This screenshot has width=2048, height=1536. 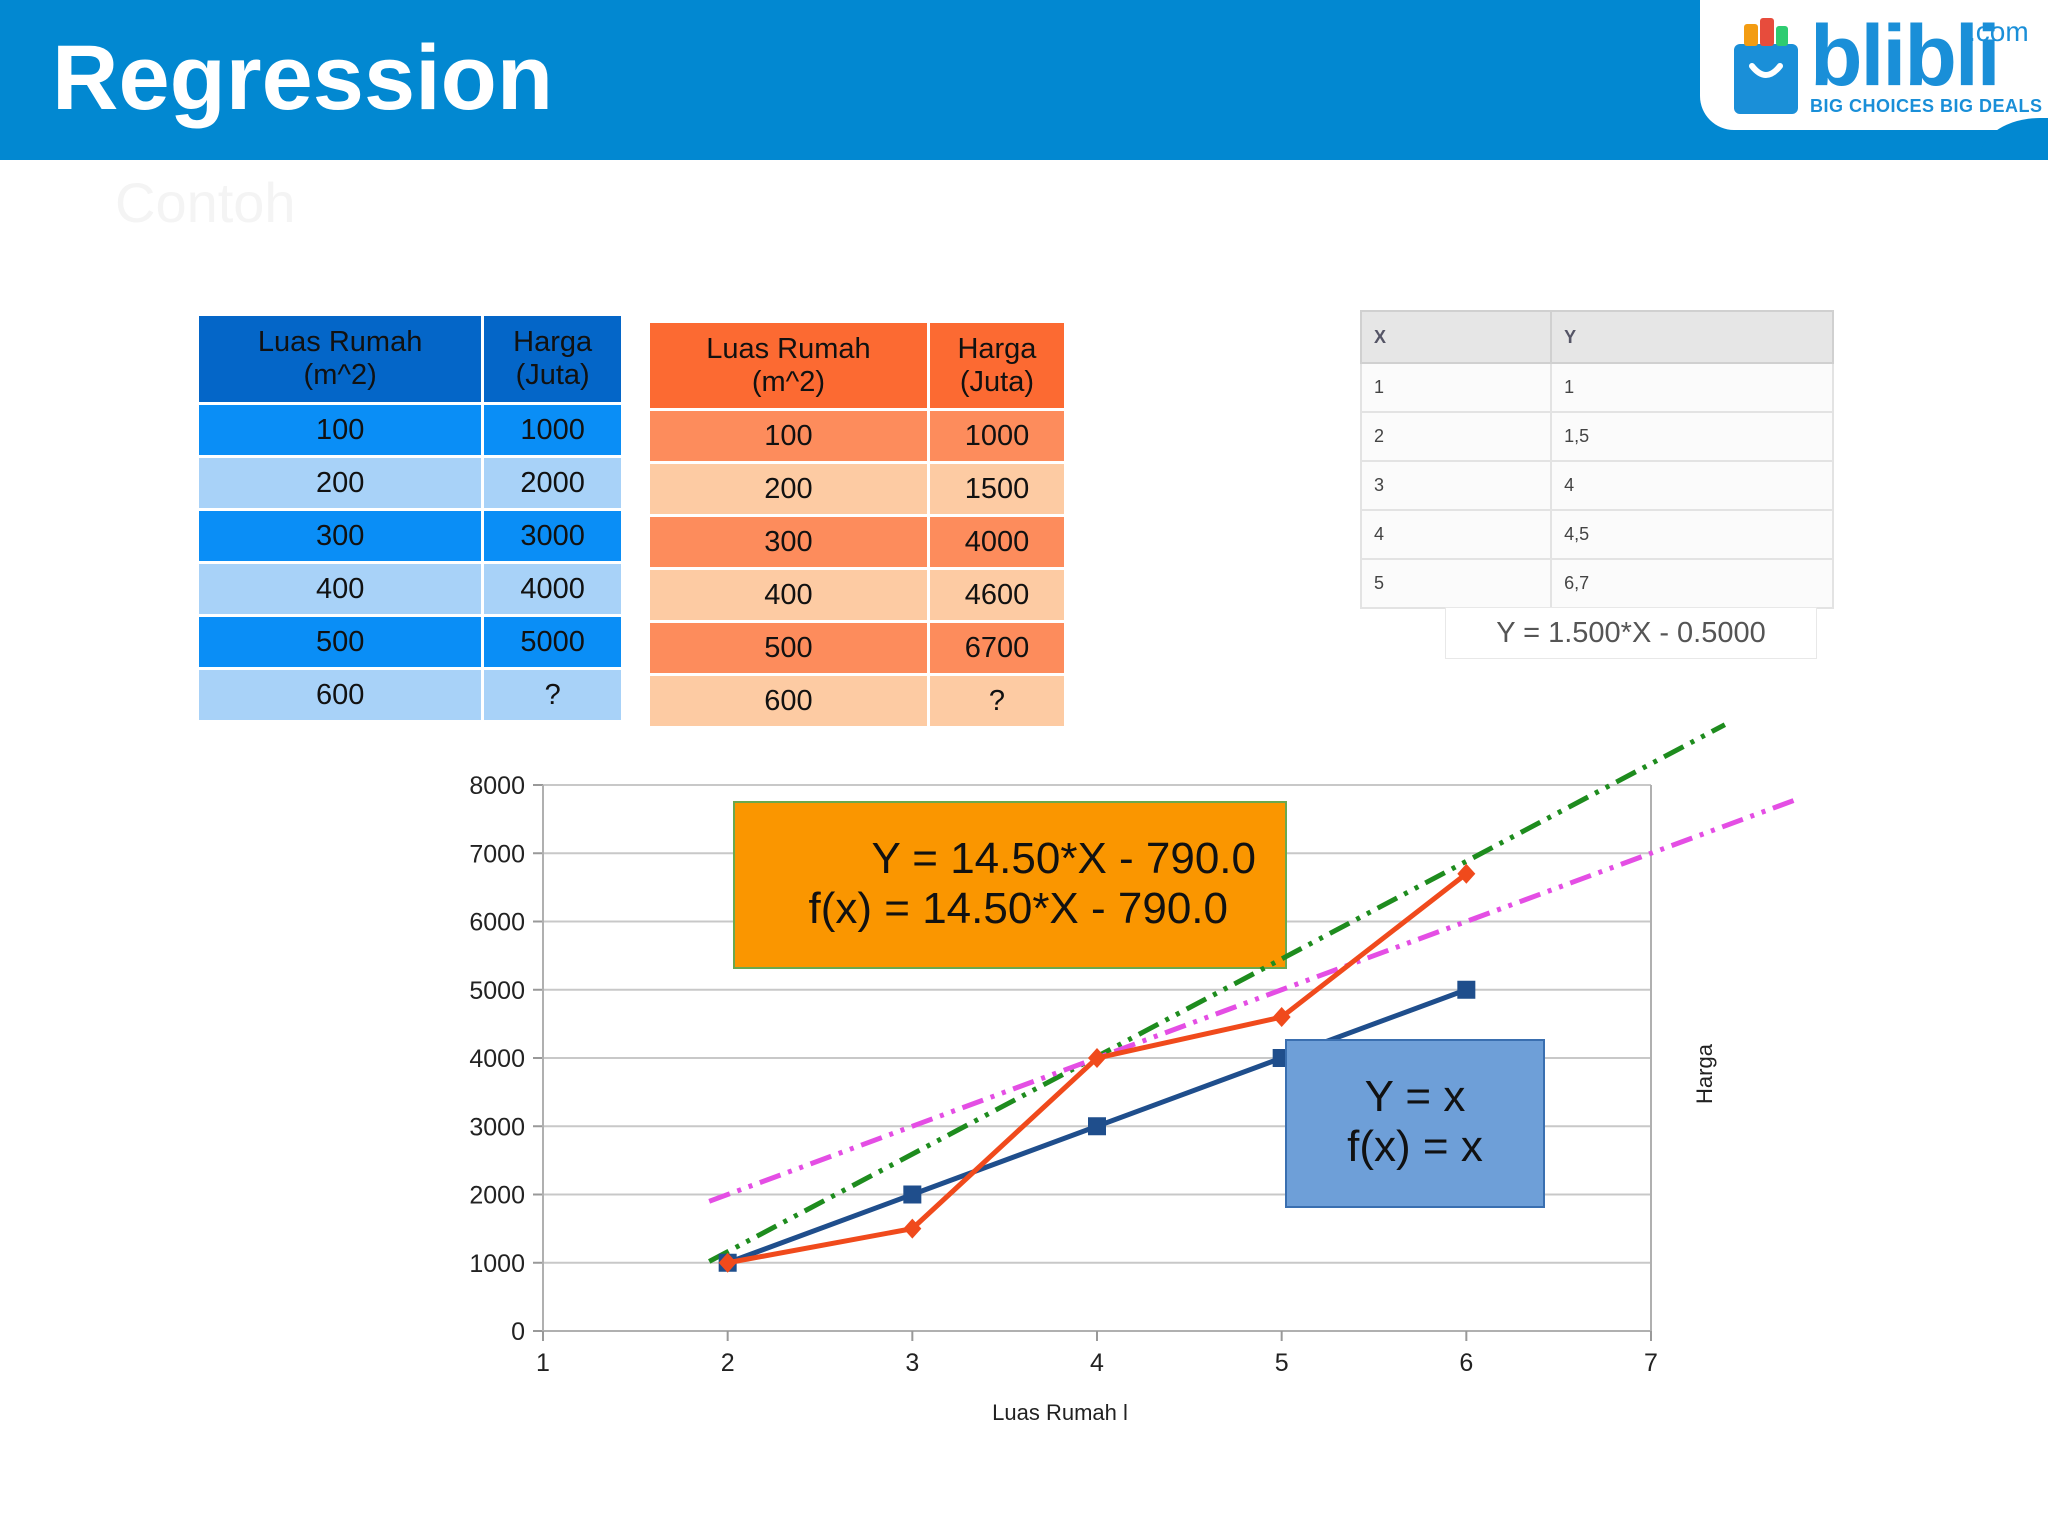 I want to click on table-cell: 3, so click(x=1456, y=485).